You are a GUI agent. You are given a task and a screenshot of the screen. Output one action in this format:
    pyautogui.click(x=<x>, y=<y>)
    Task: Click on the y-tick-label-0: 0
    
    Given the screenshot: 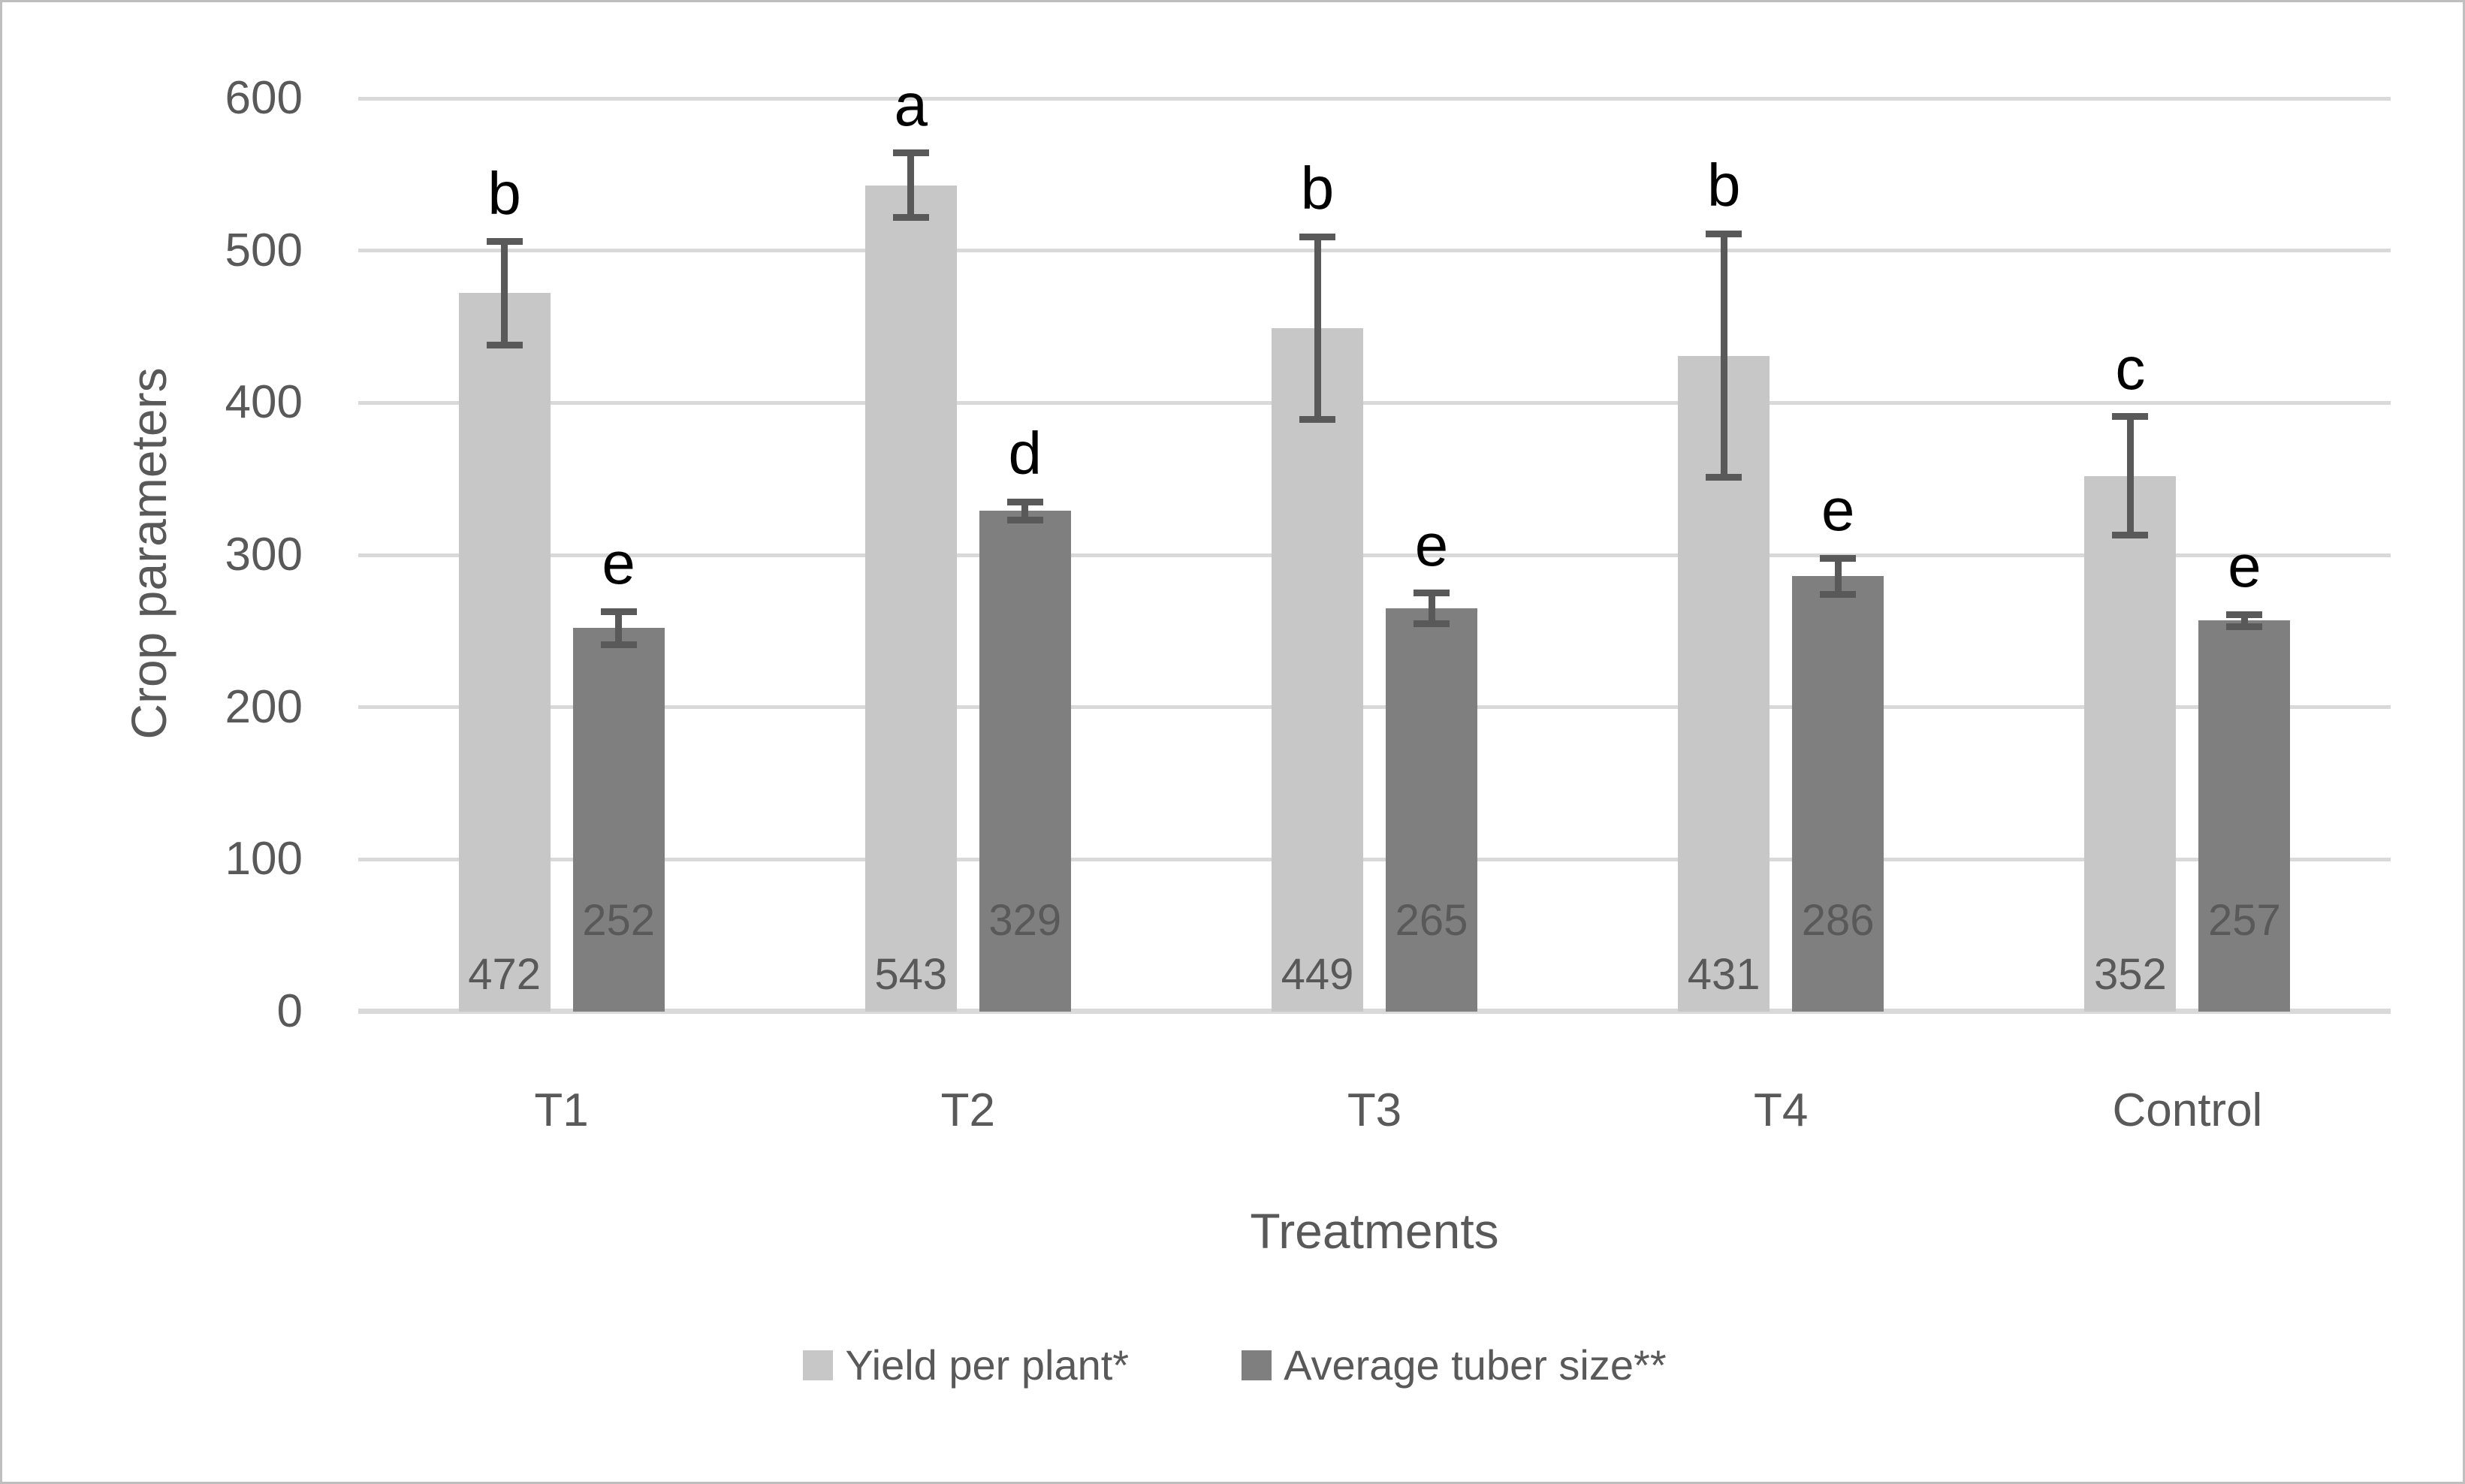 What is the action you would take?
    pyautogui.click(x=289, y=1011)
    